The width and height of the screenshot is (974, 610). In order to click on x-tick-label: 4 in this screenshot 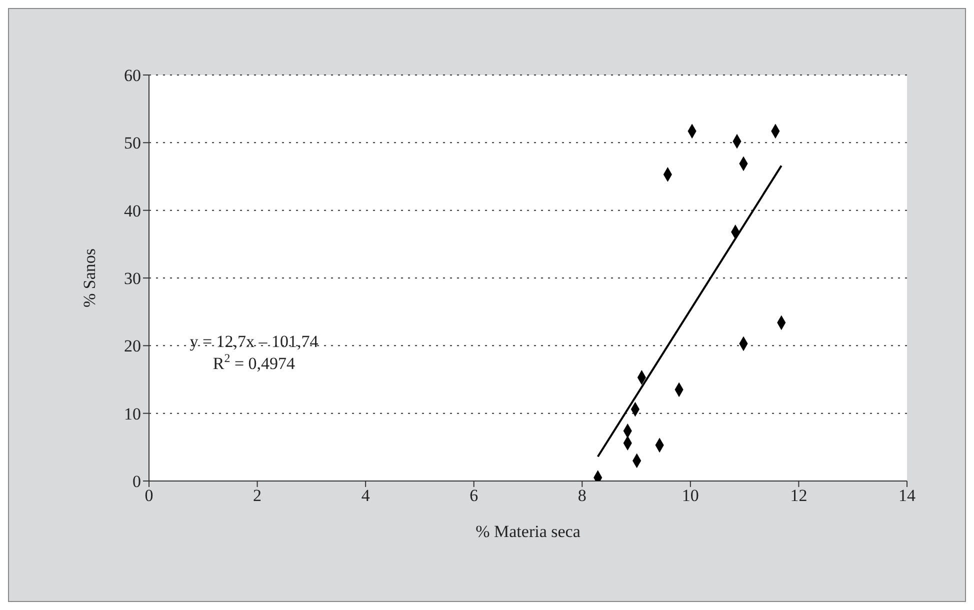, I will do `click(365, 496)`.